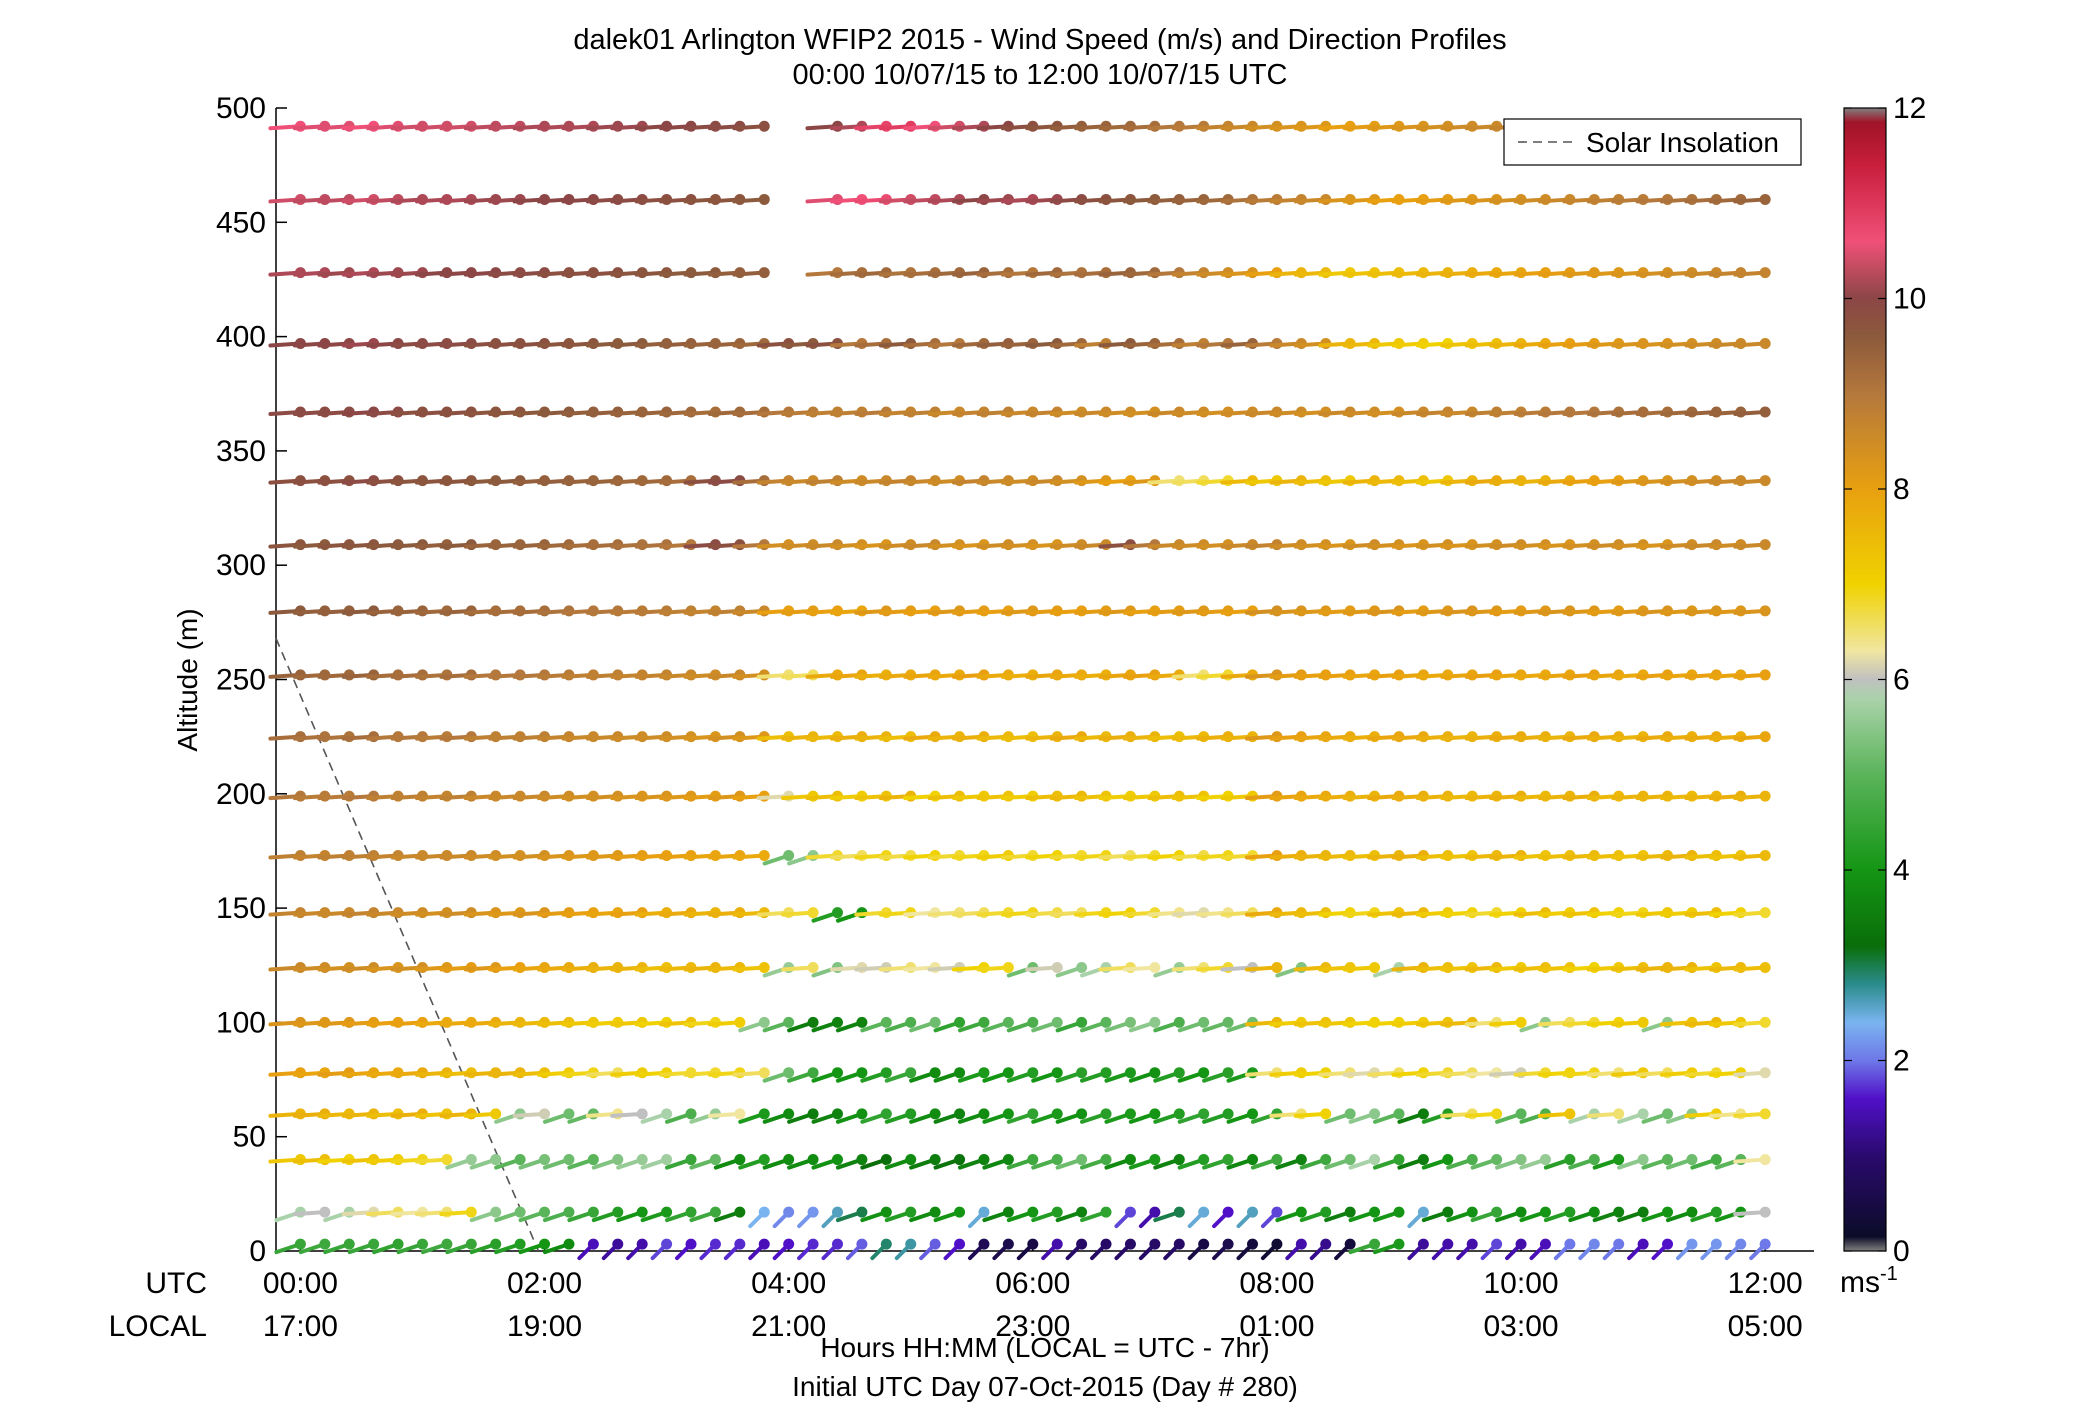 The image size is (2098, 1425). I want to click on y-tick-label: 50, so click(249, 1137).